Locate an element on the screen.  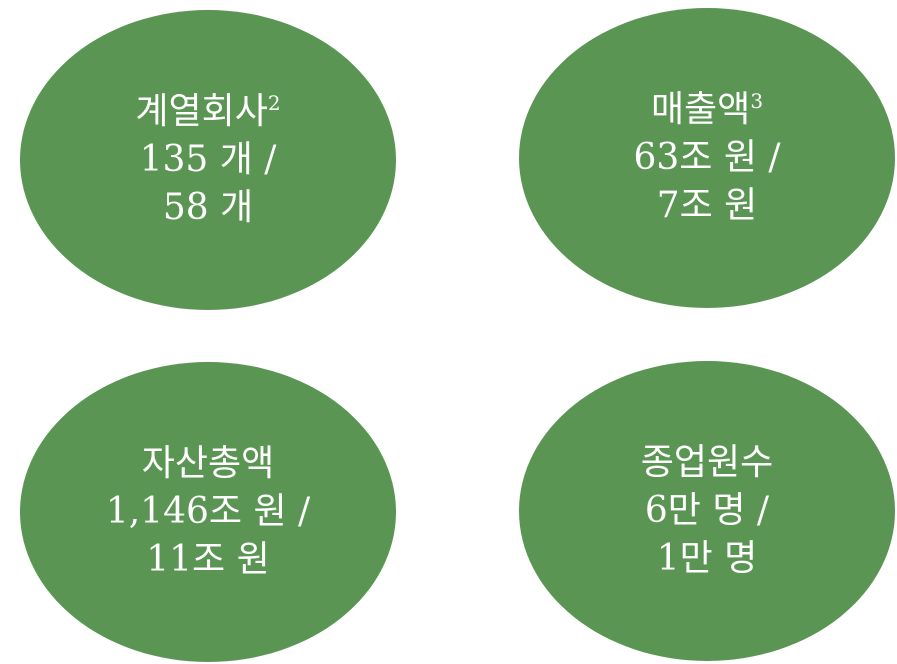
affiliates-value-1: 135 개 / is located at coordinates (208, 159).